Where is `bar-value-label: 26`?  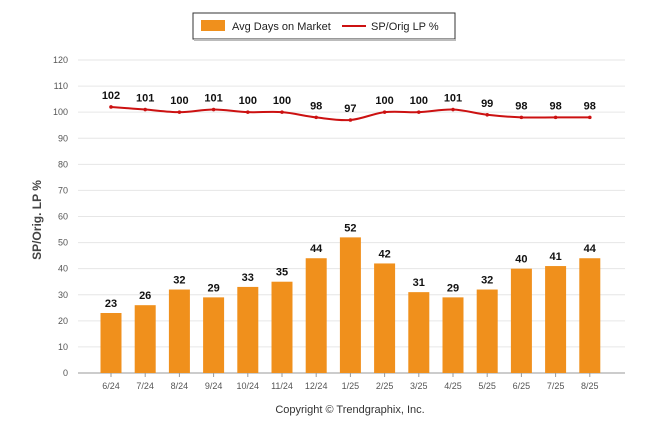
bar-value-label: 26 is located at coordinates (145, 296).